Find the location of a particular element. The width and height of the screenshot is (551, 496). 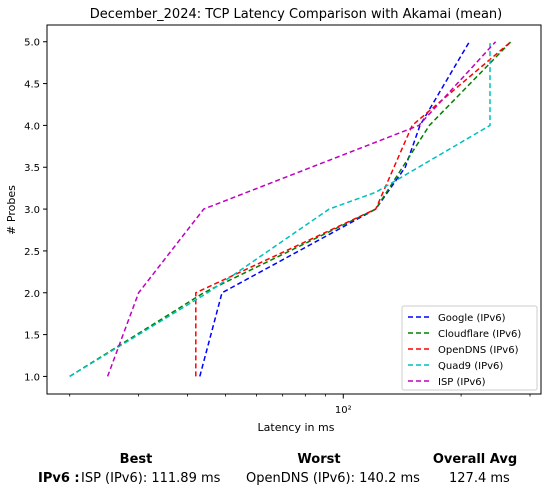

x-axis-label: Latency in ms is located at coordinates (296, 427).